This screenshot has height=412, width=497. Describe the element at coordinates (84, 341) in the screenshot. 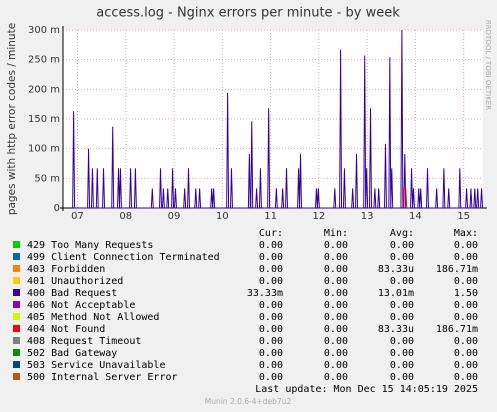

I see `legend-label: 408 Request Timeout` at that location.